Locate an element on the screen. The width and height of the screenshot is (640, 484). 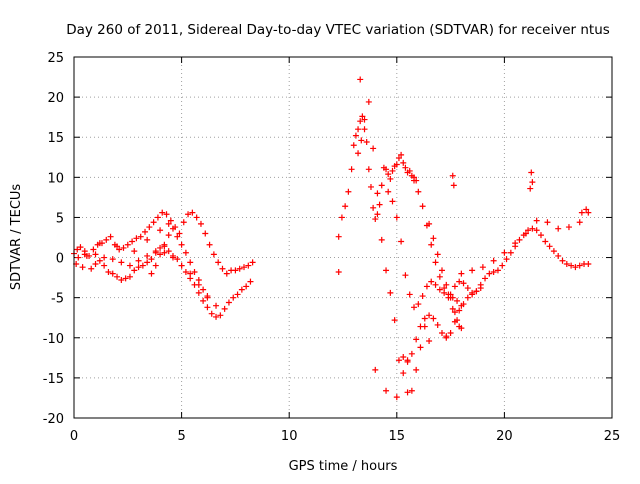
y-tick-label: 10 is located at coordinates (55, 178).